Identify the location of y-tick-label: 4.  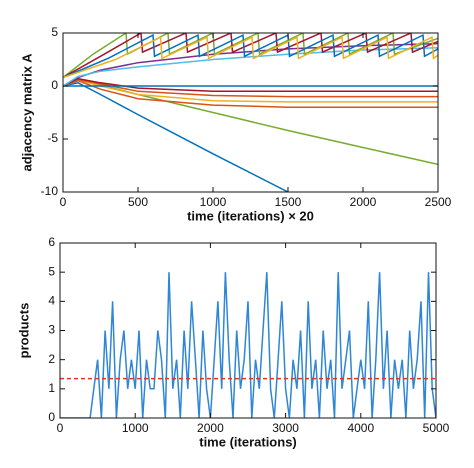
(51, 301).